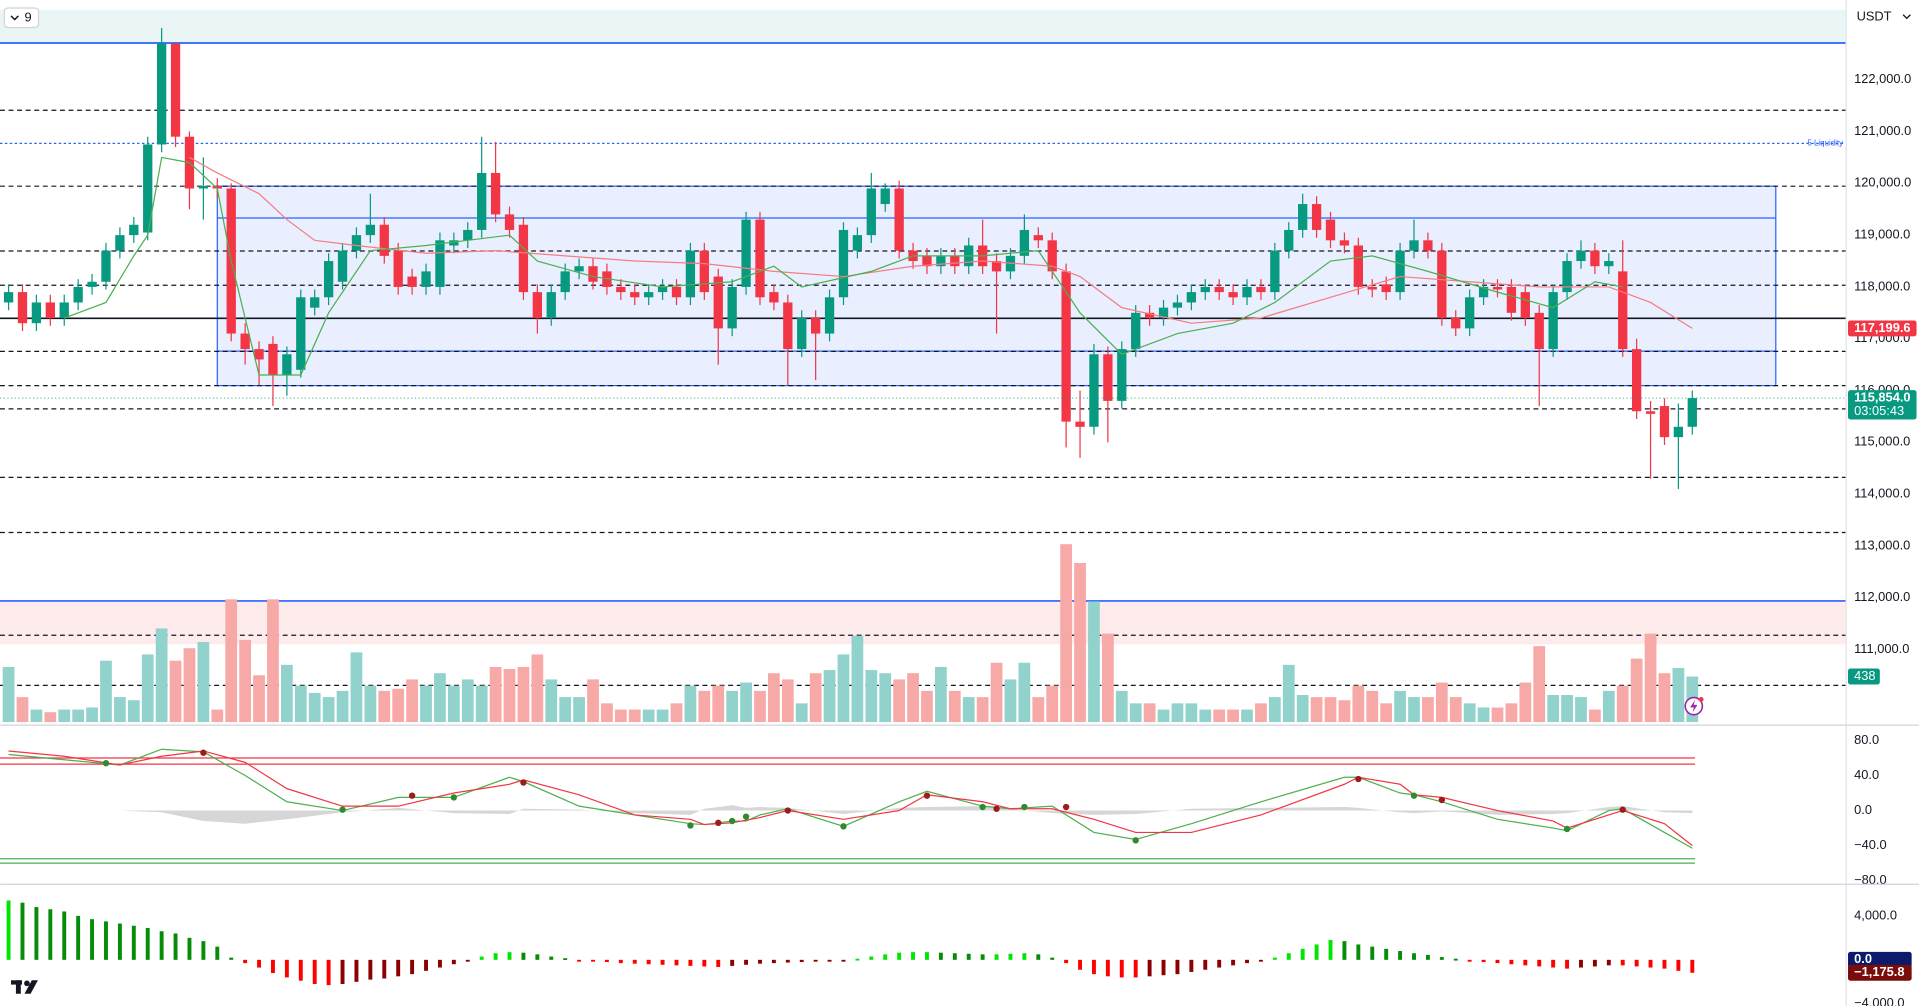 This screenshot has width=1919, height=1006. I want to click on currency-label: USDT, so click(1874, 16).